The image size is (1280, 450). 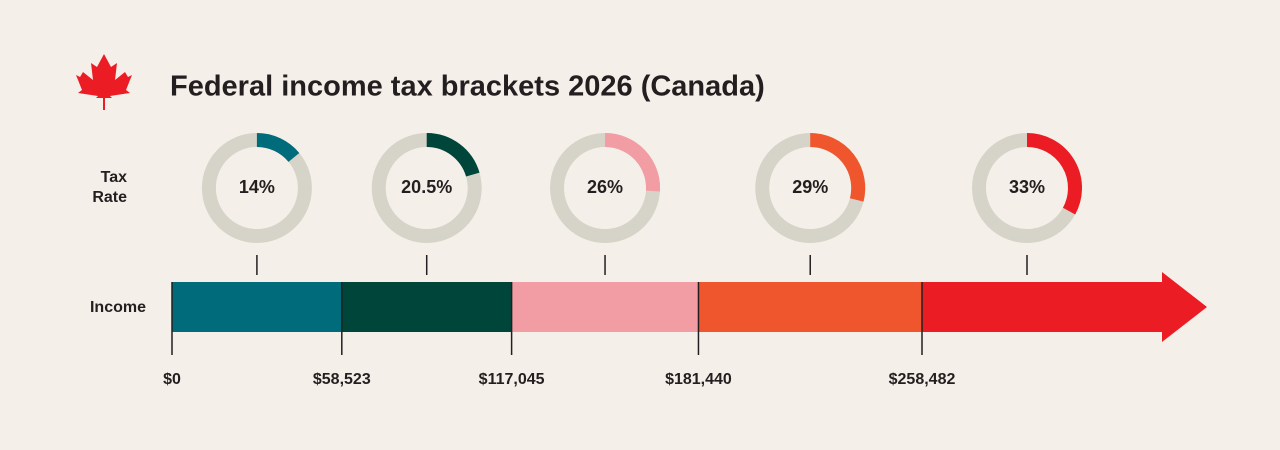 What do you see at coordinates (922, 379) in the screenshot?
I see `threshold-label: $258,482` at bounding box center [922, 379].